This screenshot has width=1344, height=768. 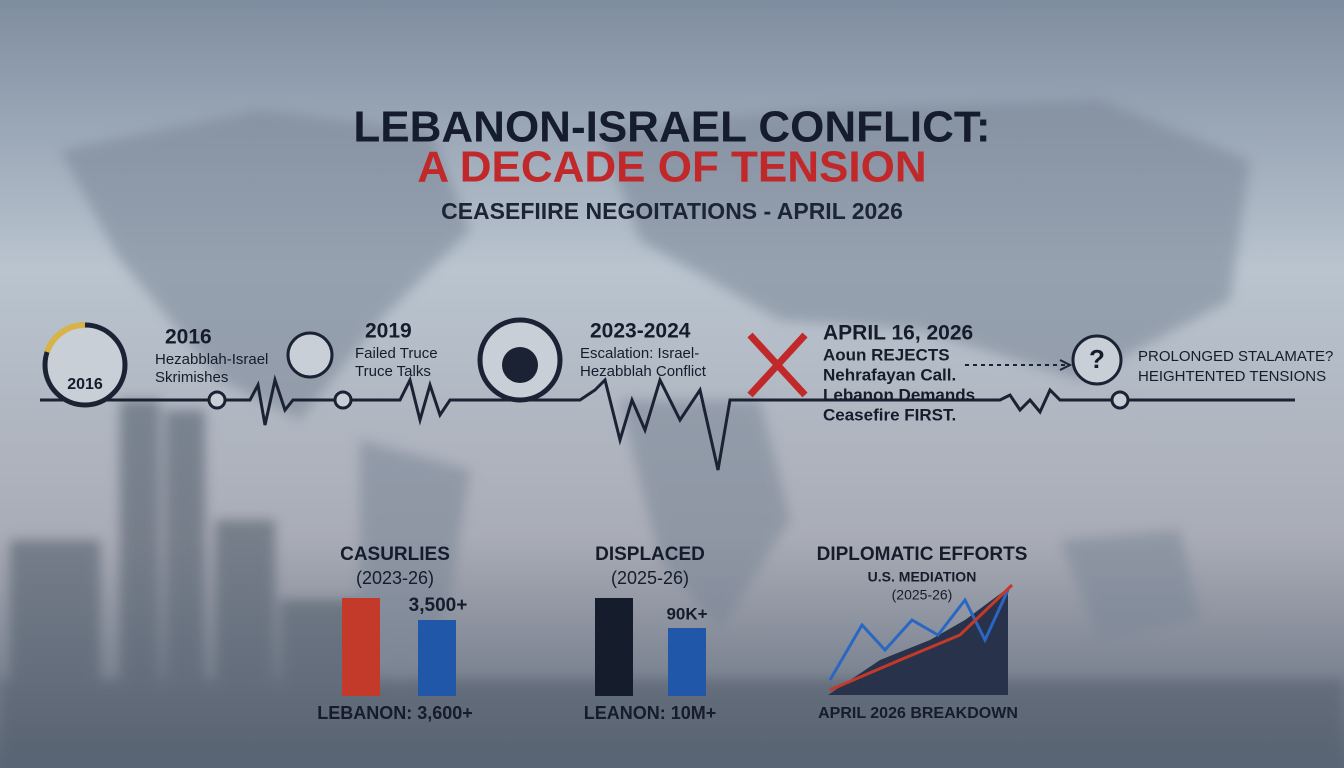 What do you see at coordinates (650, 554) in the screenshot?
I see `panel-title: DISPLACED` at bounding box center [650, 554].